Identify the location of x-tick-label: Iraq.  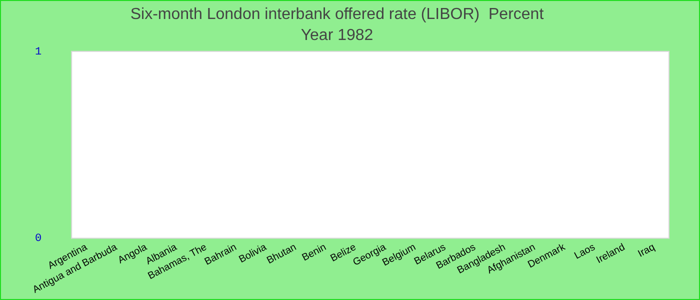
(646, 251).